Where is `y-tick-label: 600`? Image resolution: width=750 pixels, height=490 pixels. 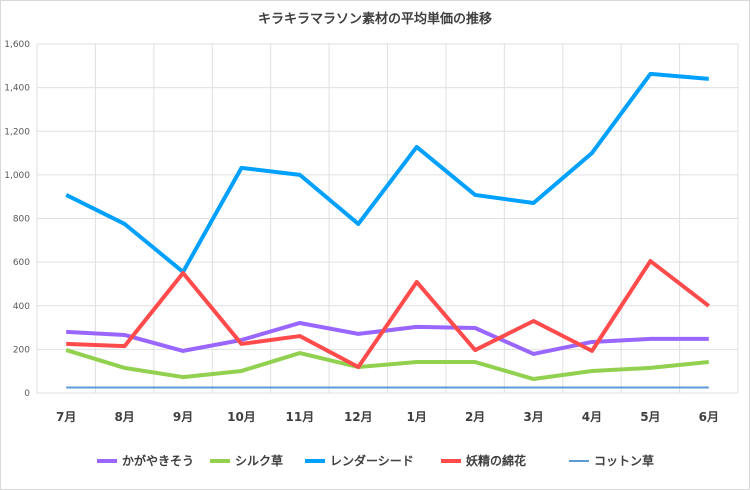
y-tick-label: 600 is located at coordinates (21, 263).